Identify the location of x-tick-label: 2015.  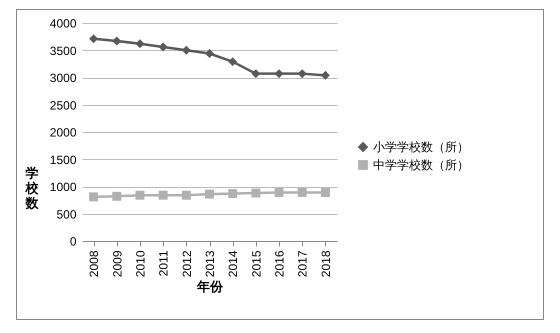
(256, 264).